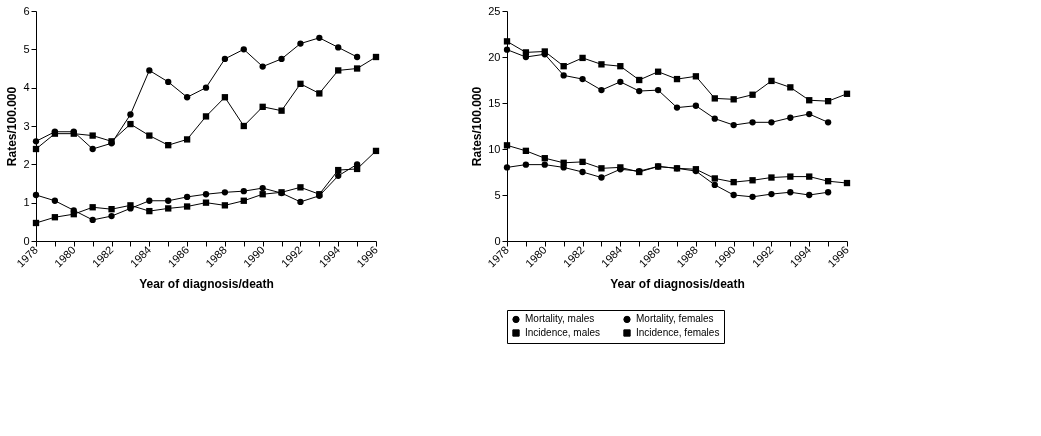  I want to click on y-tick-label: 3, so click(26, 125).